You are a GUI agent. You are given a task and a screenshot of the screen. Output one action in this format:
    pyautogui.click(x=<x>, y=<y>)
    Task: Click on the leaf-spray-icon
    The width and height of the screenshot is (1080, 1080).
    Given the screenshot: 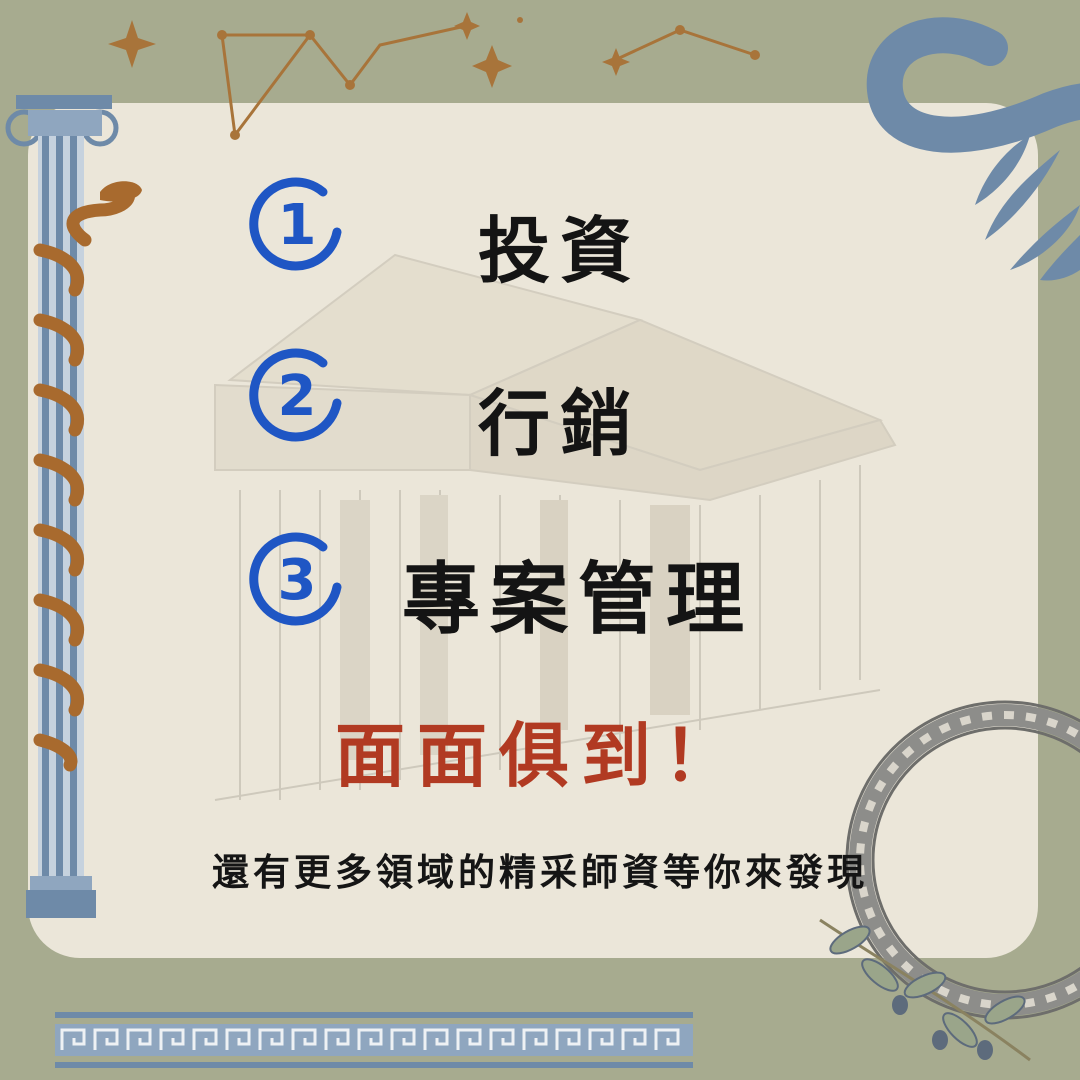 What is the action you would take?
    pyautogui.click(x=1027, y=208)
    